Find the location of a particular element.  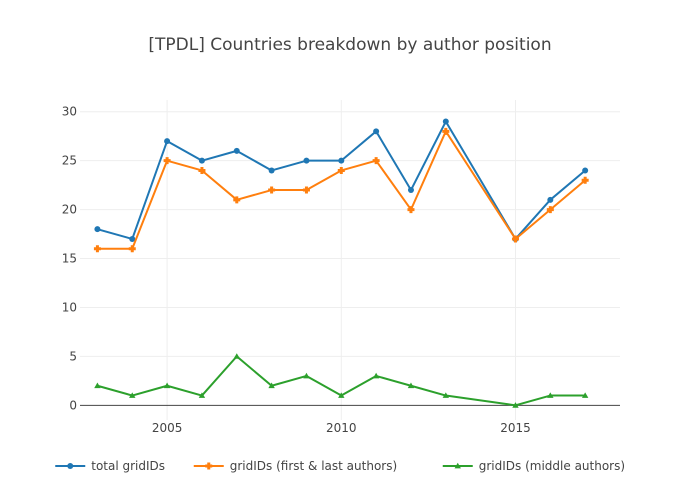

x-tick-label: 2010 is located at coordinates (341, 428).